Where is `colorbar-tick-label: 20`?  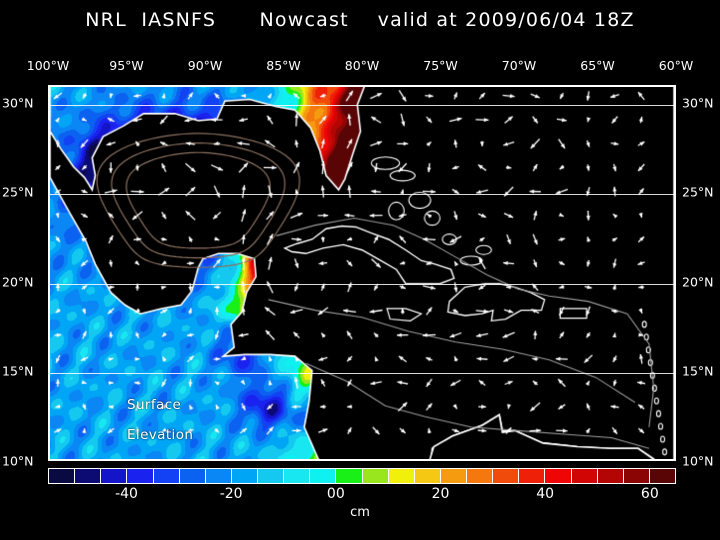
colorbar-tick-label: 20 is located at coordinates (440, 494).